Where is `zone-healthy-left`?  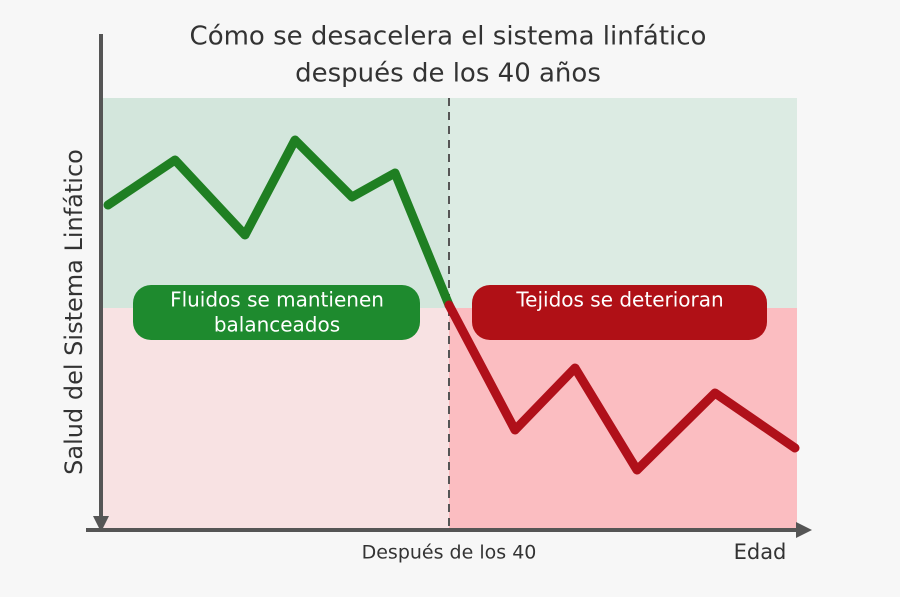 zone-healthy-left is located at coordinates (276, 203).